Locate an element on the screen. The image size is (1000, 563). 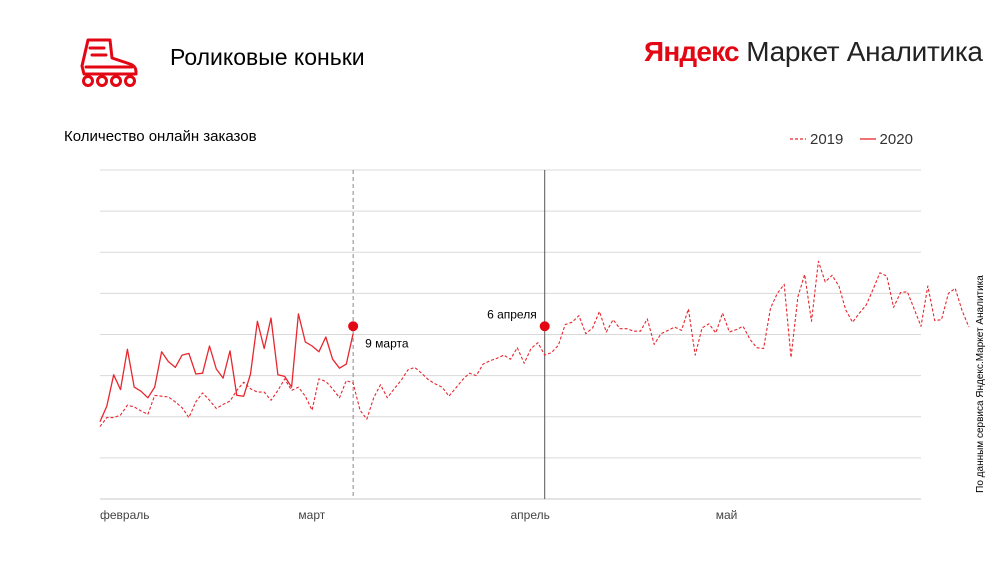
page-title: Роликовые коньки is located at coordinates (267, 57).